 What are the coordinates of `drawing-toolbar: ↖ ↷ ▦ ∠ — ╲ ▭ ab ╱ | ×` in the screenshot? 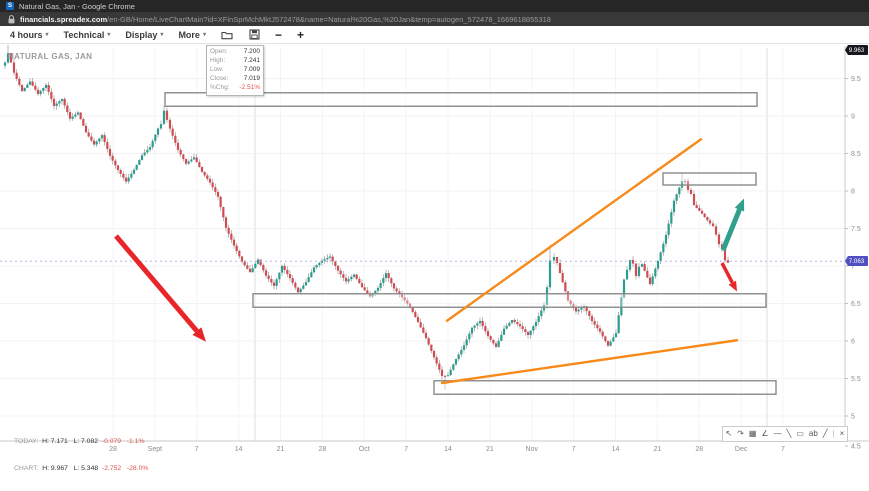 It's located at (785, 434).